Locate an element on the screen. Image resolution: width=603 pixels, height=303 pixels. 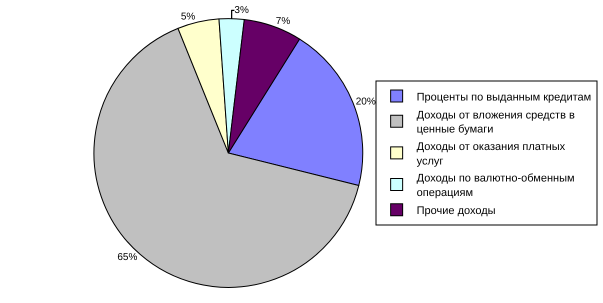
data-label: 5% is located at coordinates (188, 16).